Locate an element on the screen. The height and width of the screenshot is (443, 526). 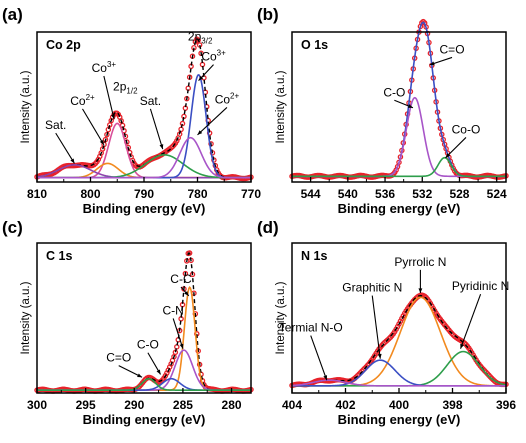
x-tick-label: 780 is located at coordinates (197, 194).